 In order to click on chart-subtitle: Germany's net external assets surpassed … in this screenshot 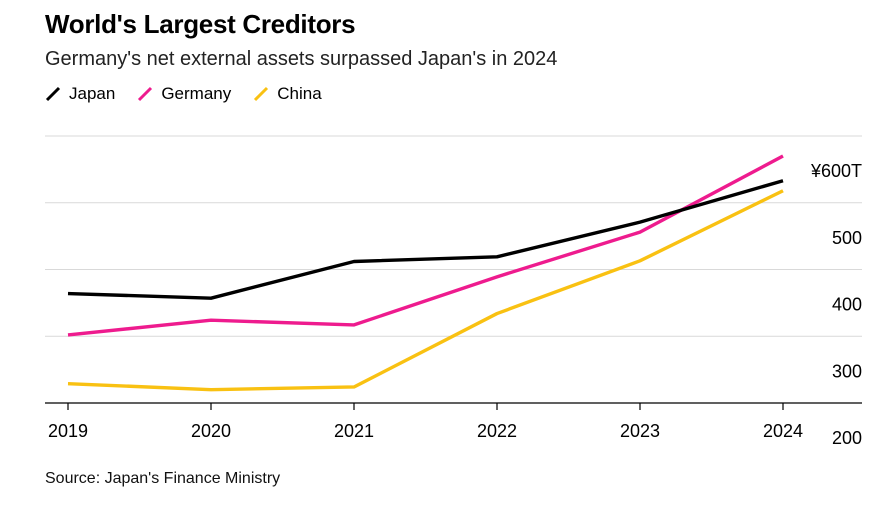, I will do `click(301, 59)`.